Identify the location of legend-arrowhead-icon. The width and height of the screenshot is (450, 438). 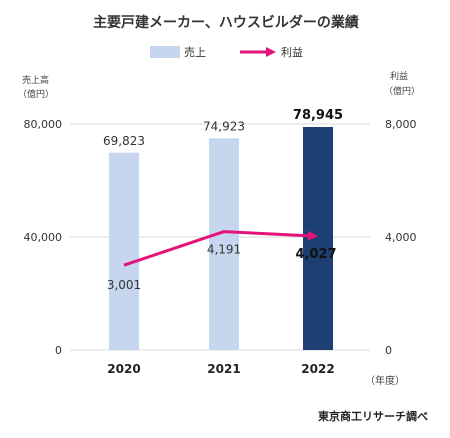
(271, 52).